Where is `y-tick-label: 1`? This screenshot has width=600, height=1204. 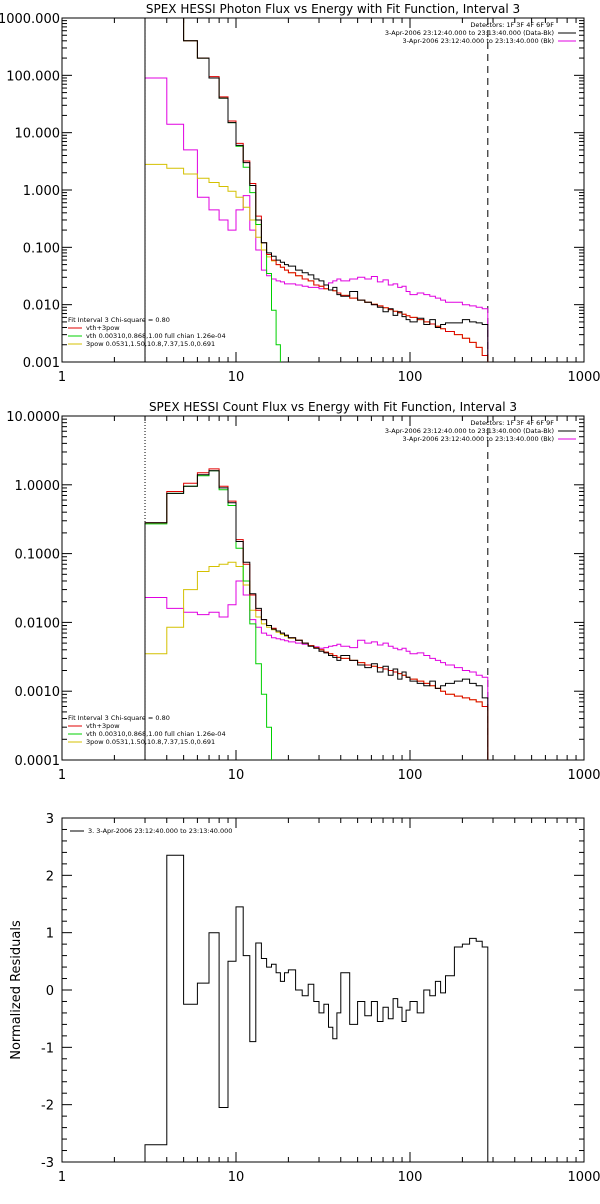 y-tick-label: 1 is located at coordinates (50, 934).